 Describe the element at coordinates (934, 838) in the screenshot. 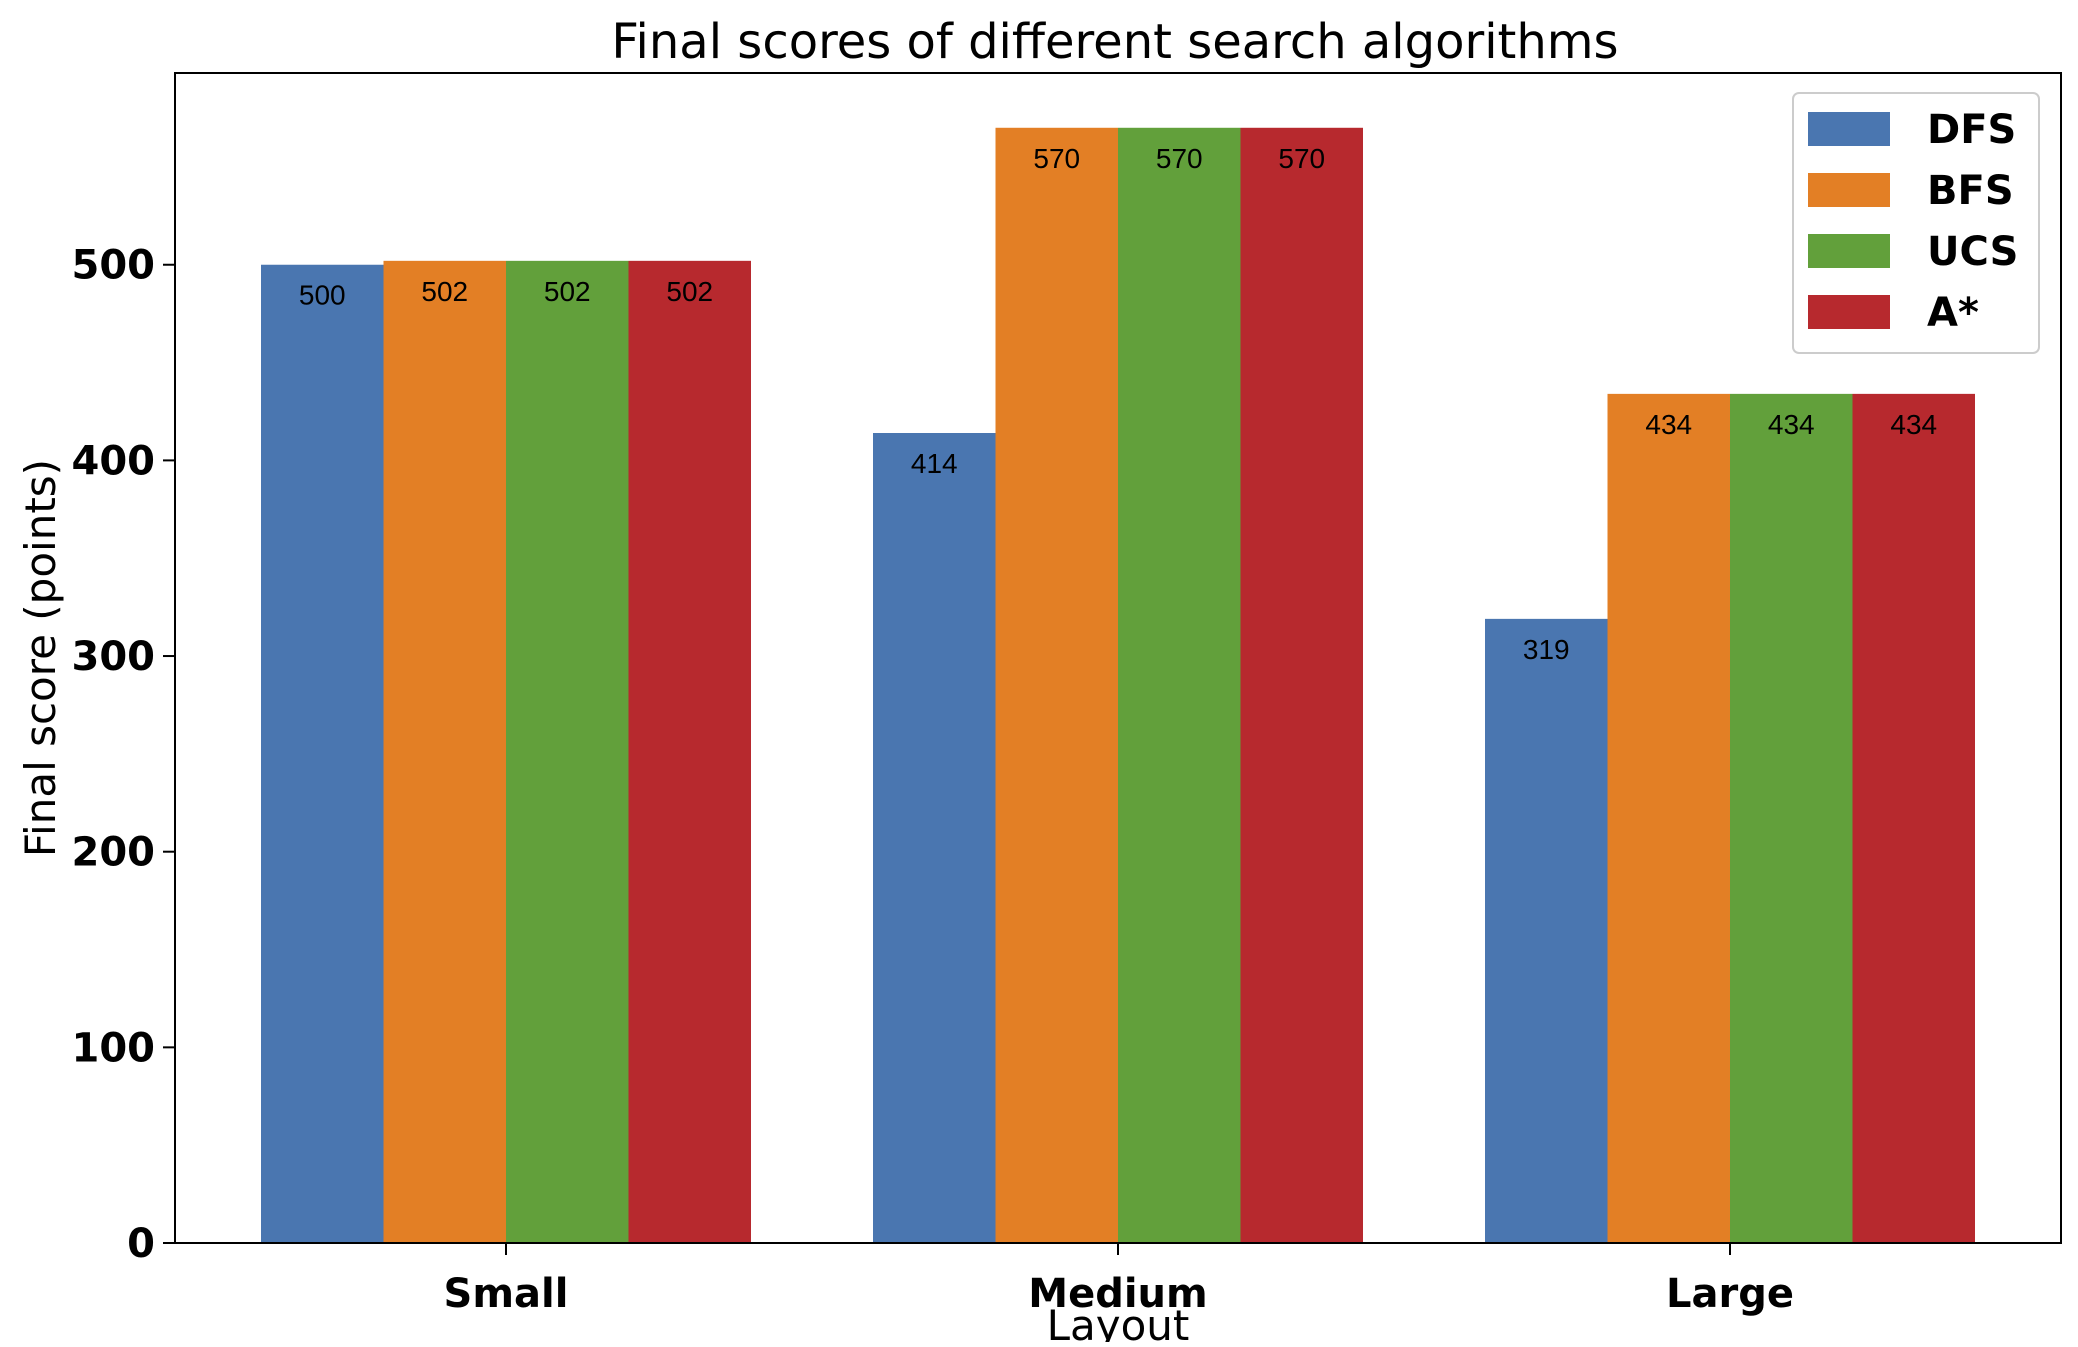

I see `bar-dfs-medium` at that location.